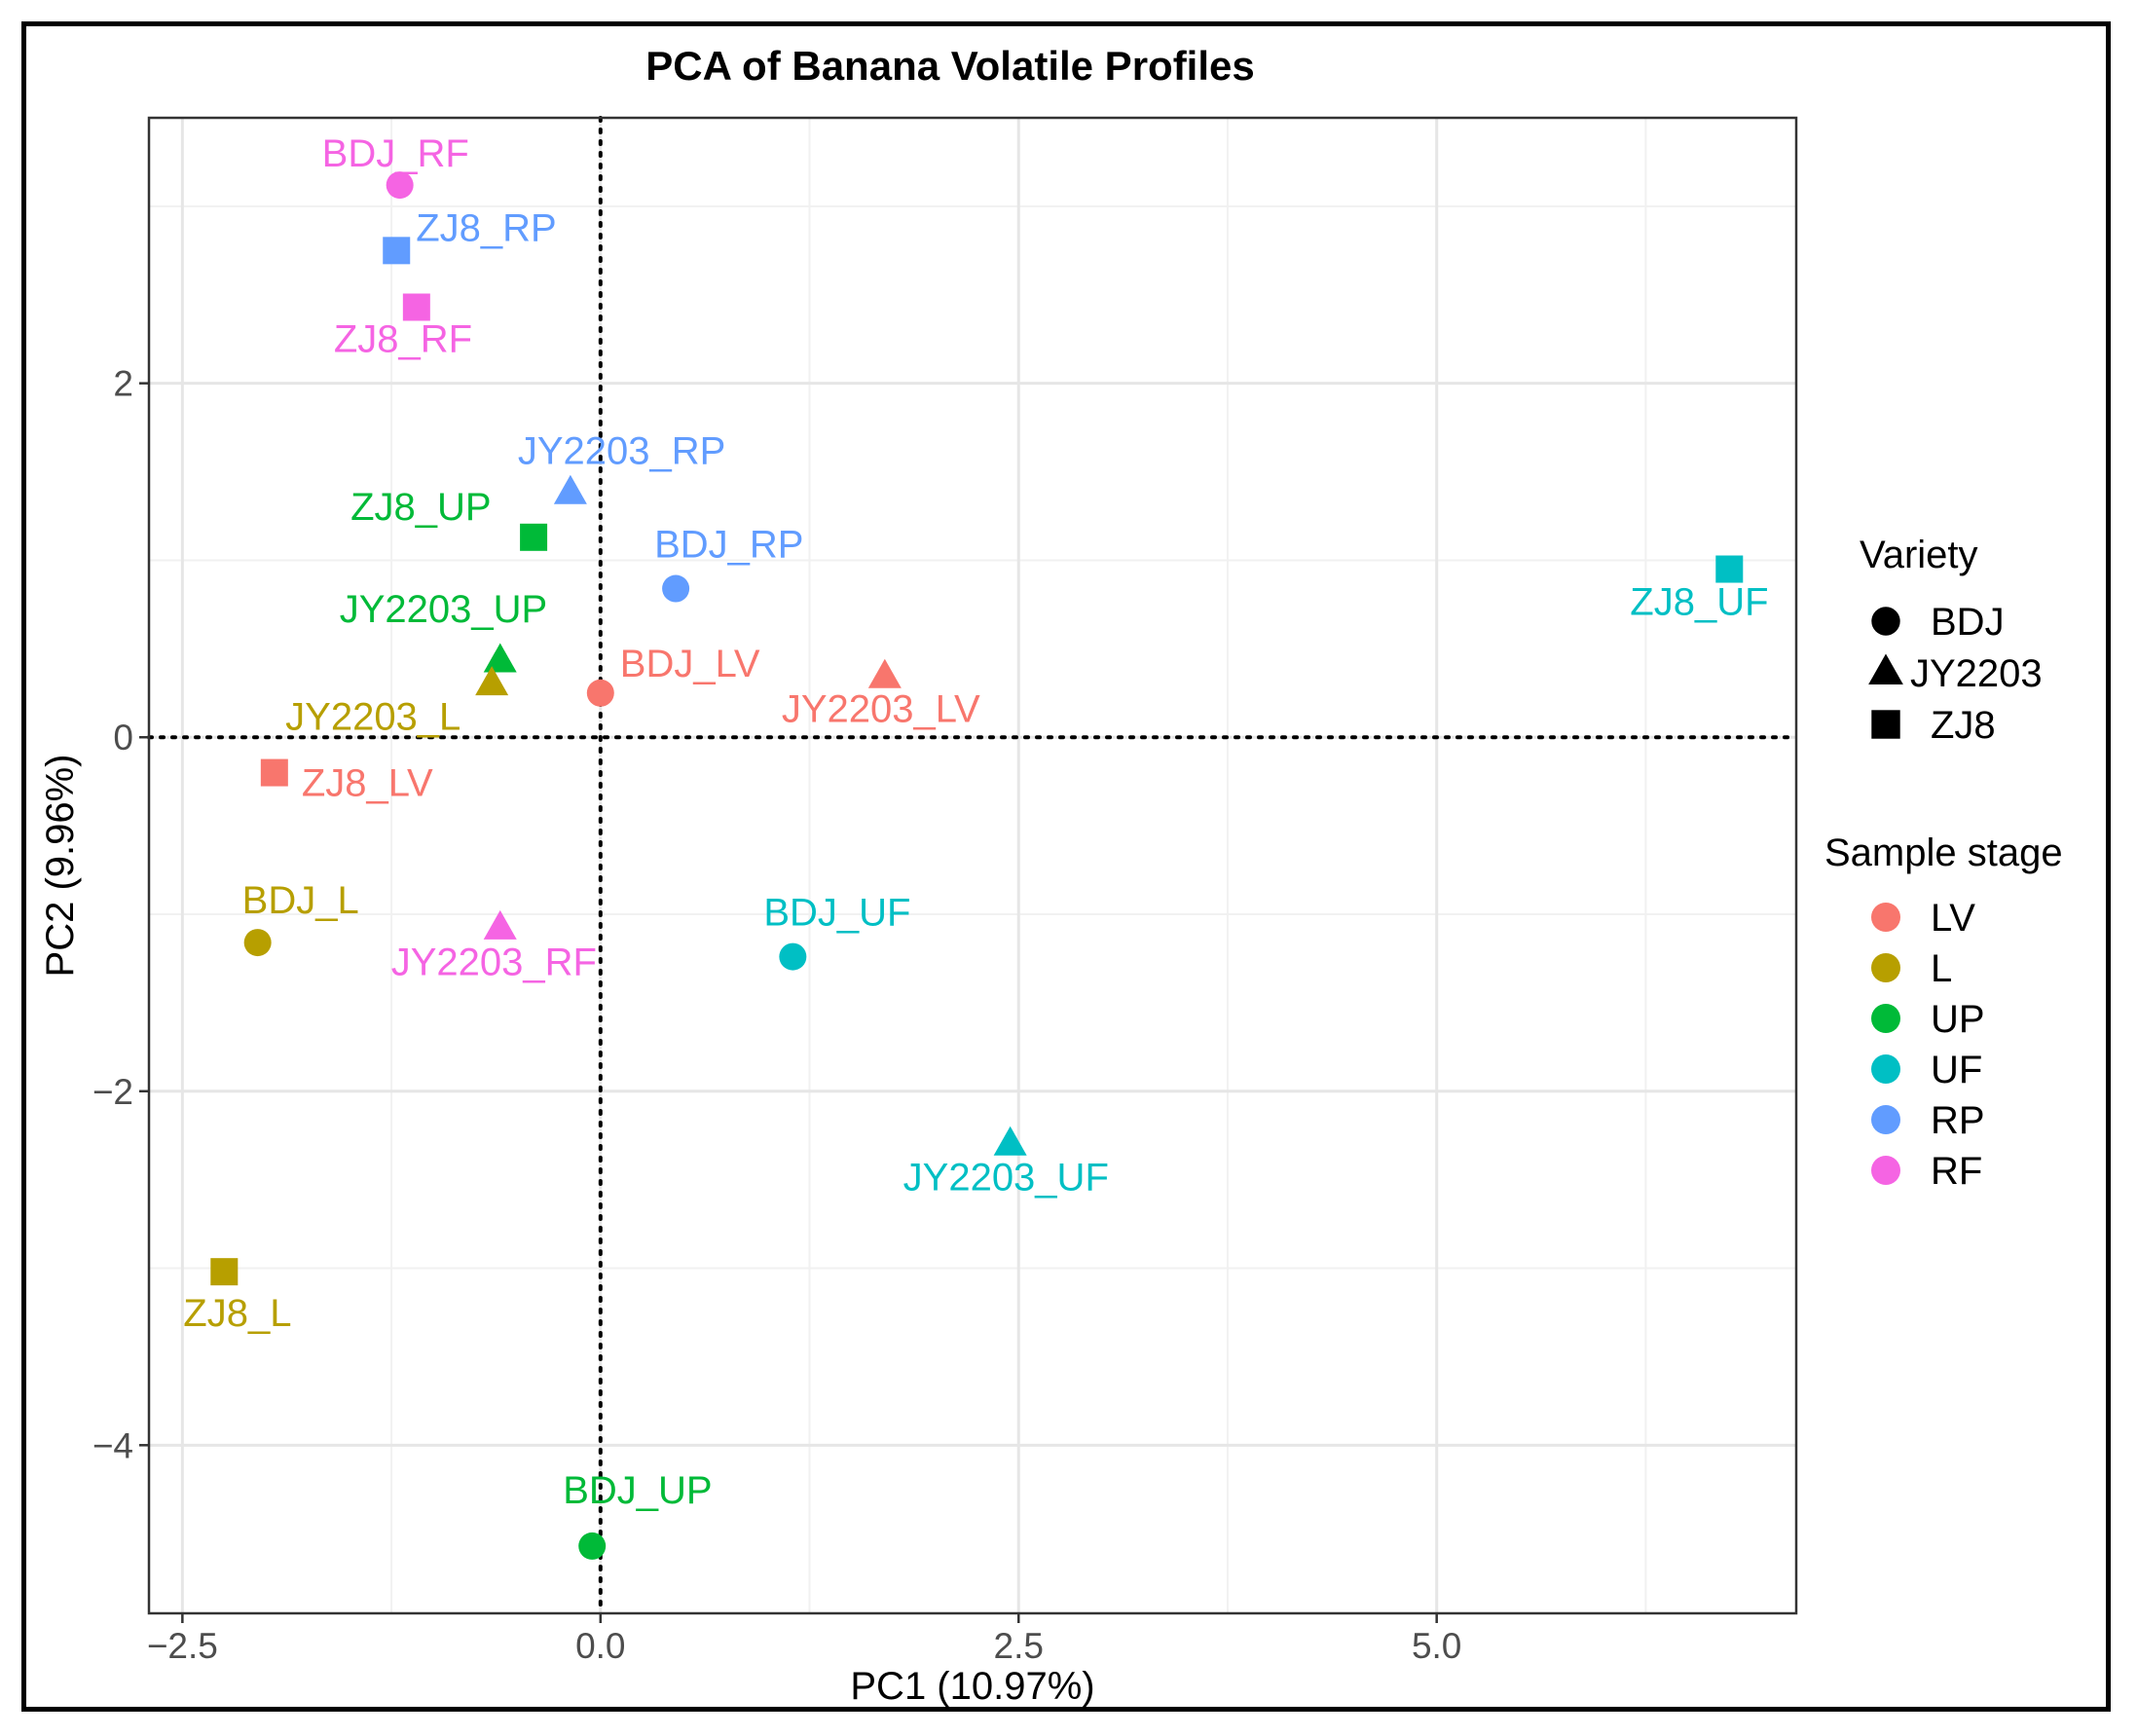 The image size is (2137, 1736). Describe the element at coordinates (1006, 1177) in the screenshot. I see `point-label: JY2203_UF` at that location.